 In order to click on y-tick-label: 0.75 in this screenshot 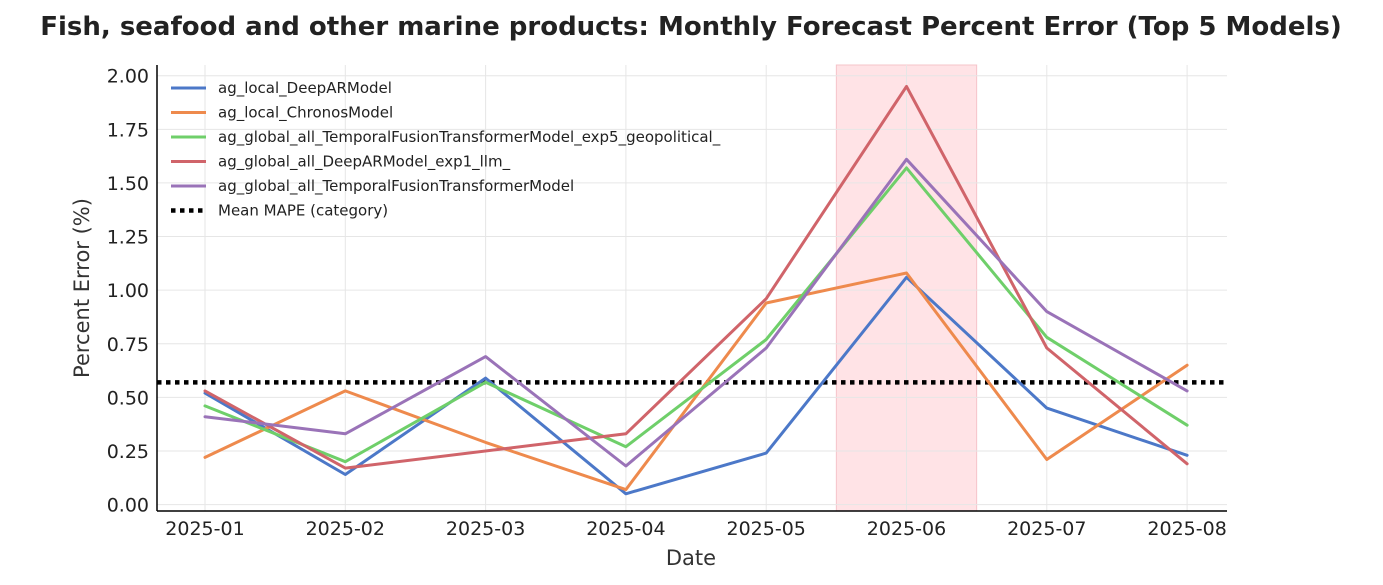, I will do `click(128, 345)`.